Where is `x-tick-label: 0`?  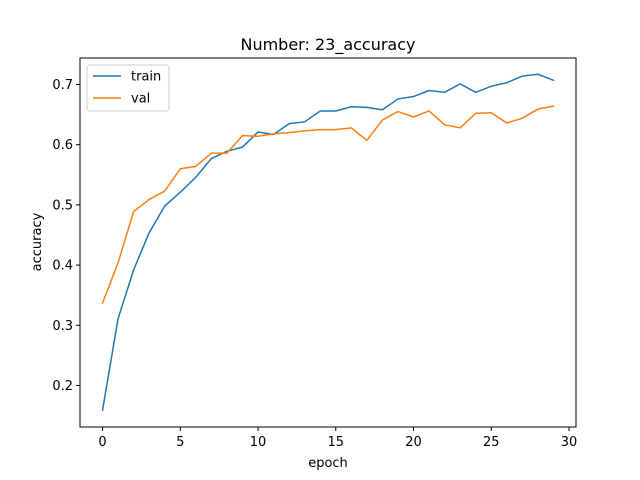 x-tick-label: 0 is located at coordinates (102, 442).